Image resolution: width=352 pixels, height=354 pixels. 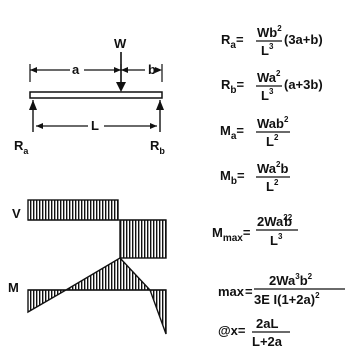 What do you see at coordinates (33, 116) in the screenshot?
I see `reaction-arrow-left` at bounding box center [33, 116].